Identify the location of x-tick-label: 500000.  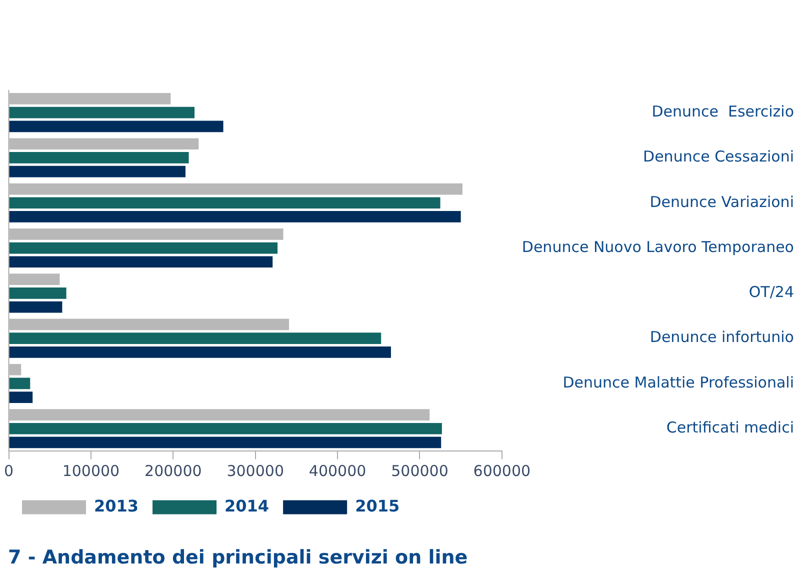
(419, 471).